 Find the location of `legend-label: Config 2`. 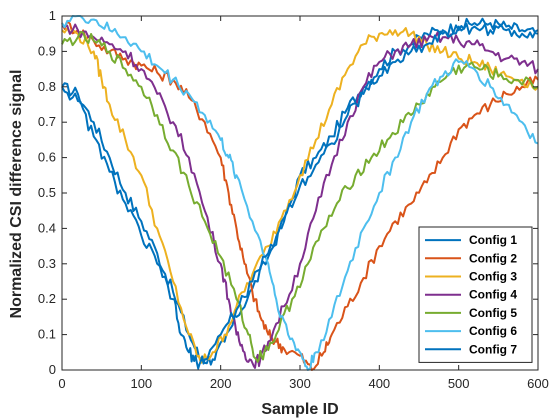

legend-label: Config 2 is located at coordinates (493, 258).